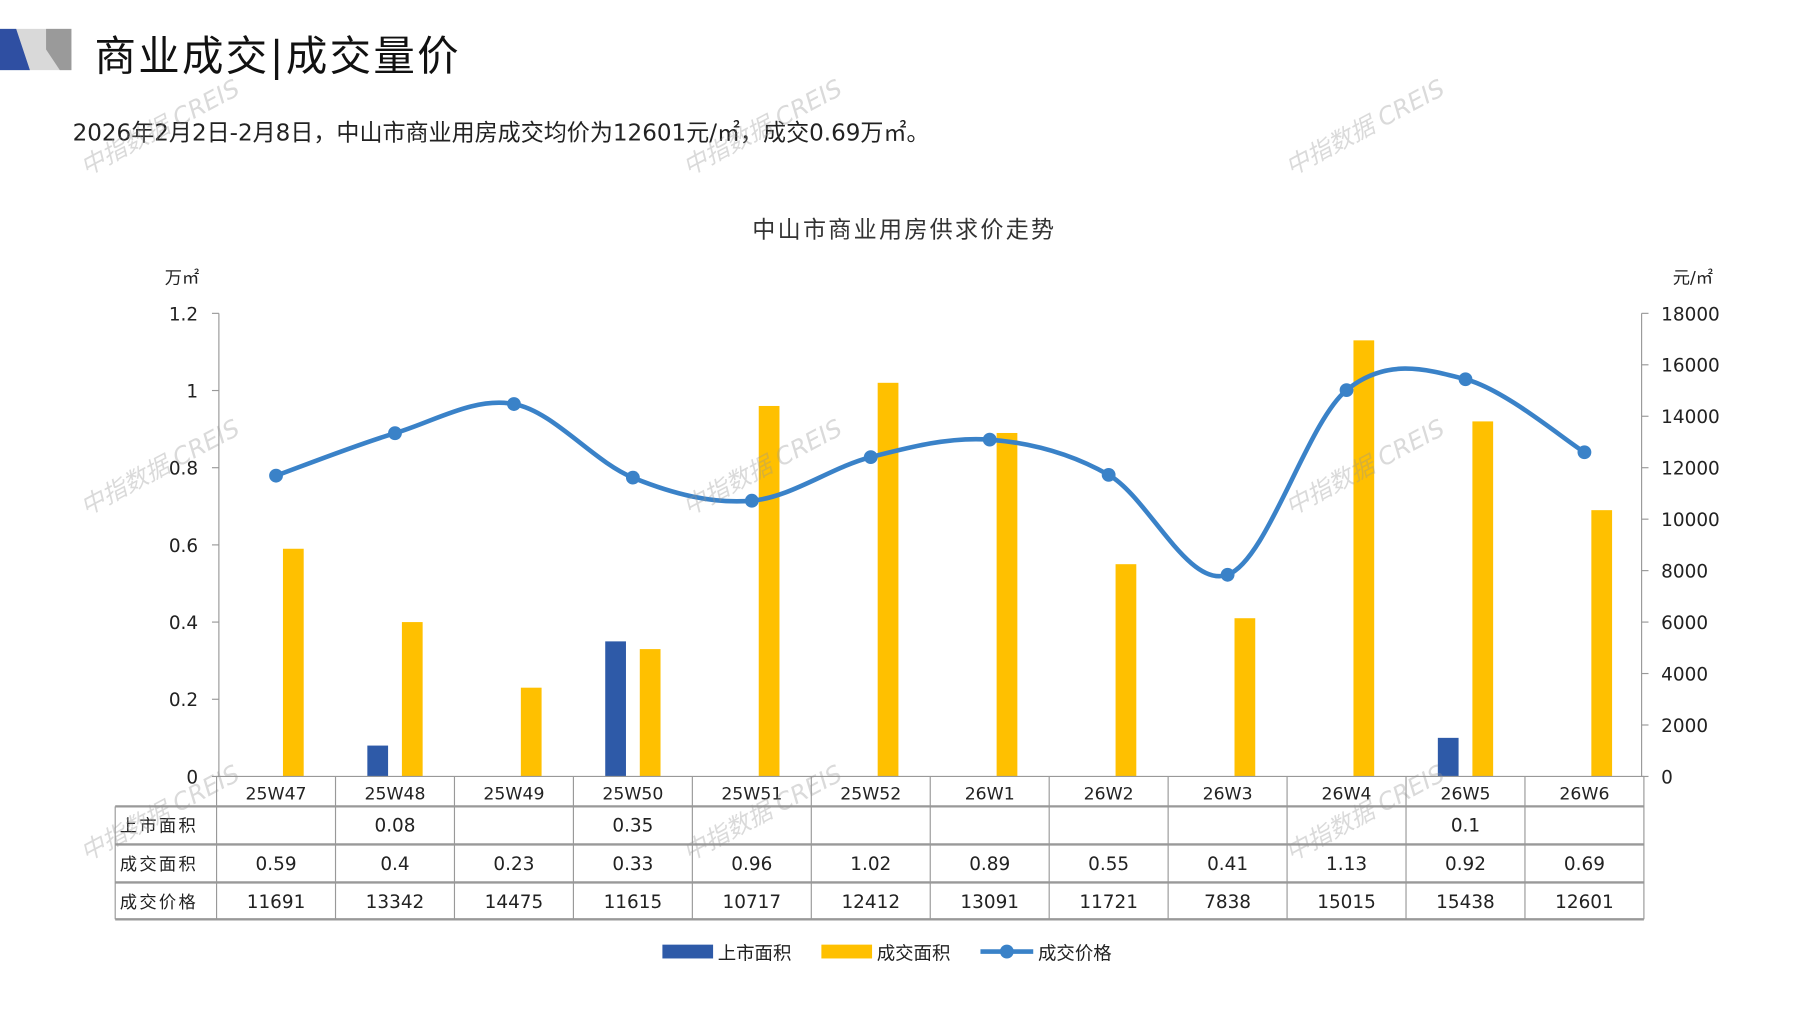 The image size is (1797, 1010). I want to click on data-label: 7838, so click(1227, 902).